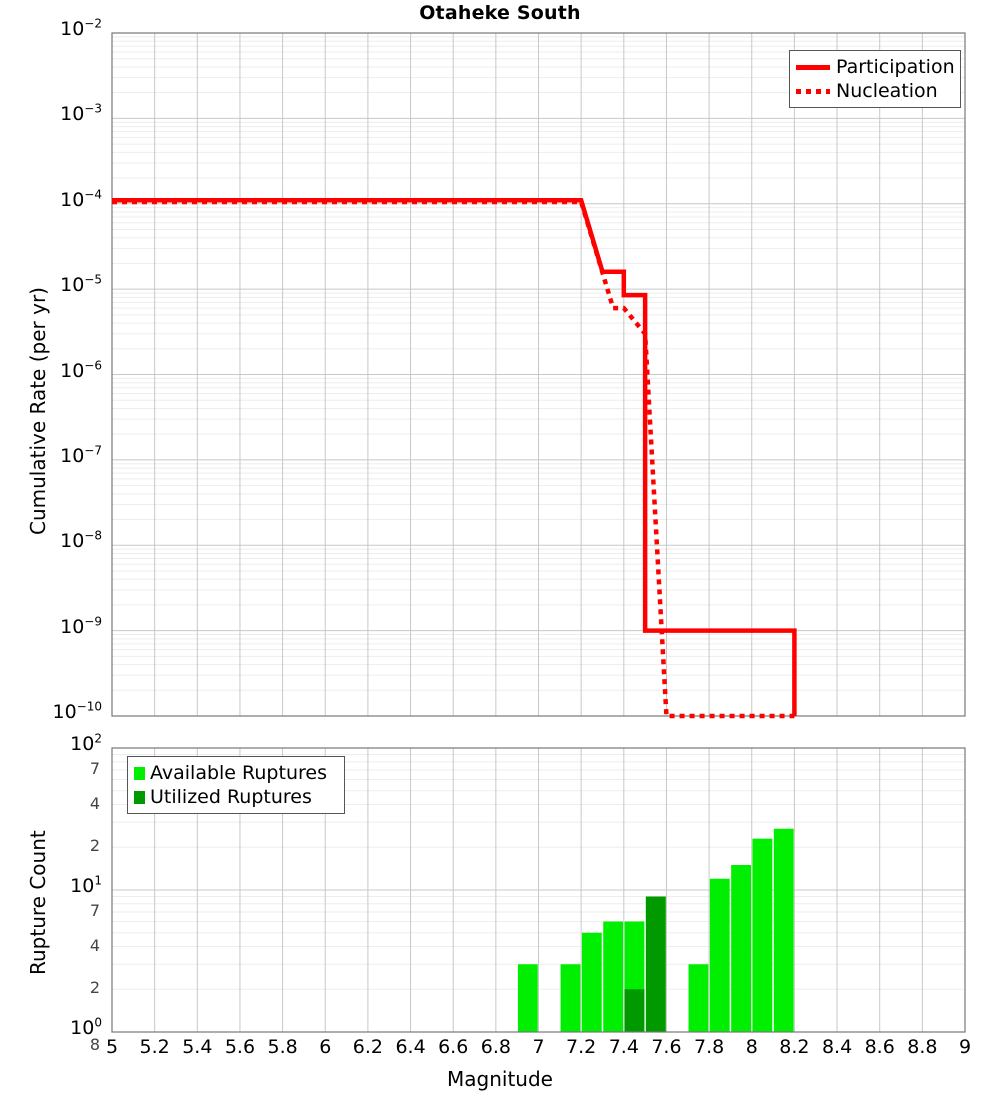 The height and width of the screenshot is (1100, 1000). What do you see at coordinates (197, 1047) in the screenshot?
I see `x-tick-label: 5.4` at bounding box center [197, 1047].